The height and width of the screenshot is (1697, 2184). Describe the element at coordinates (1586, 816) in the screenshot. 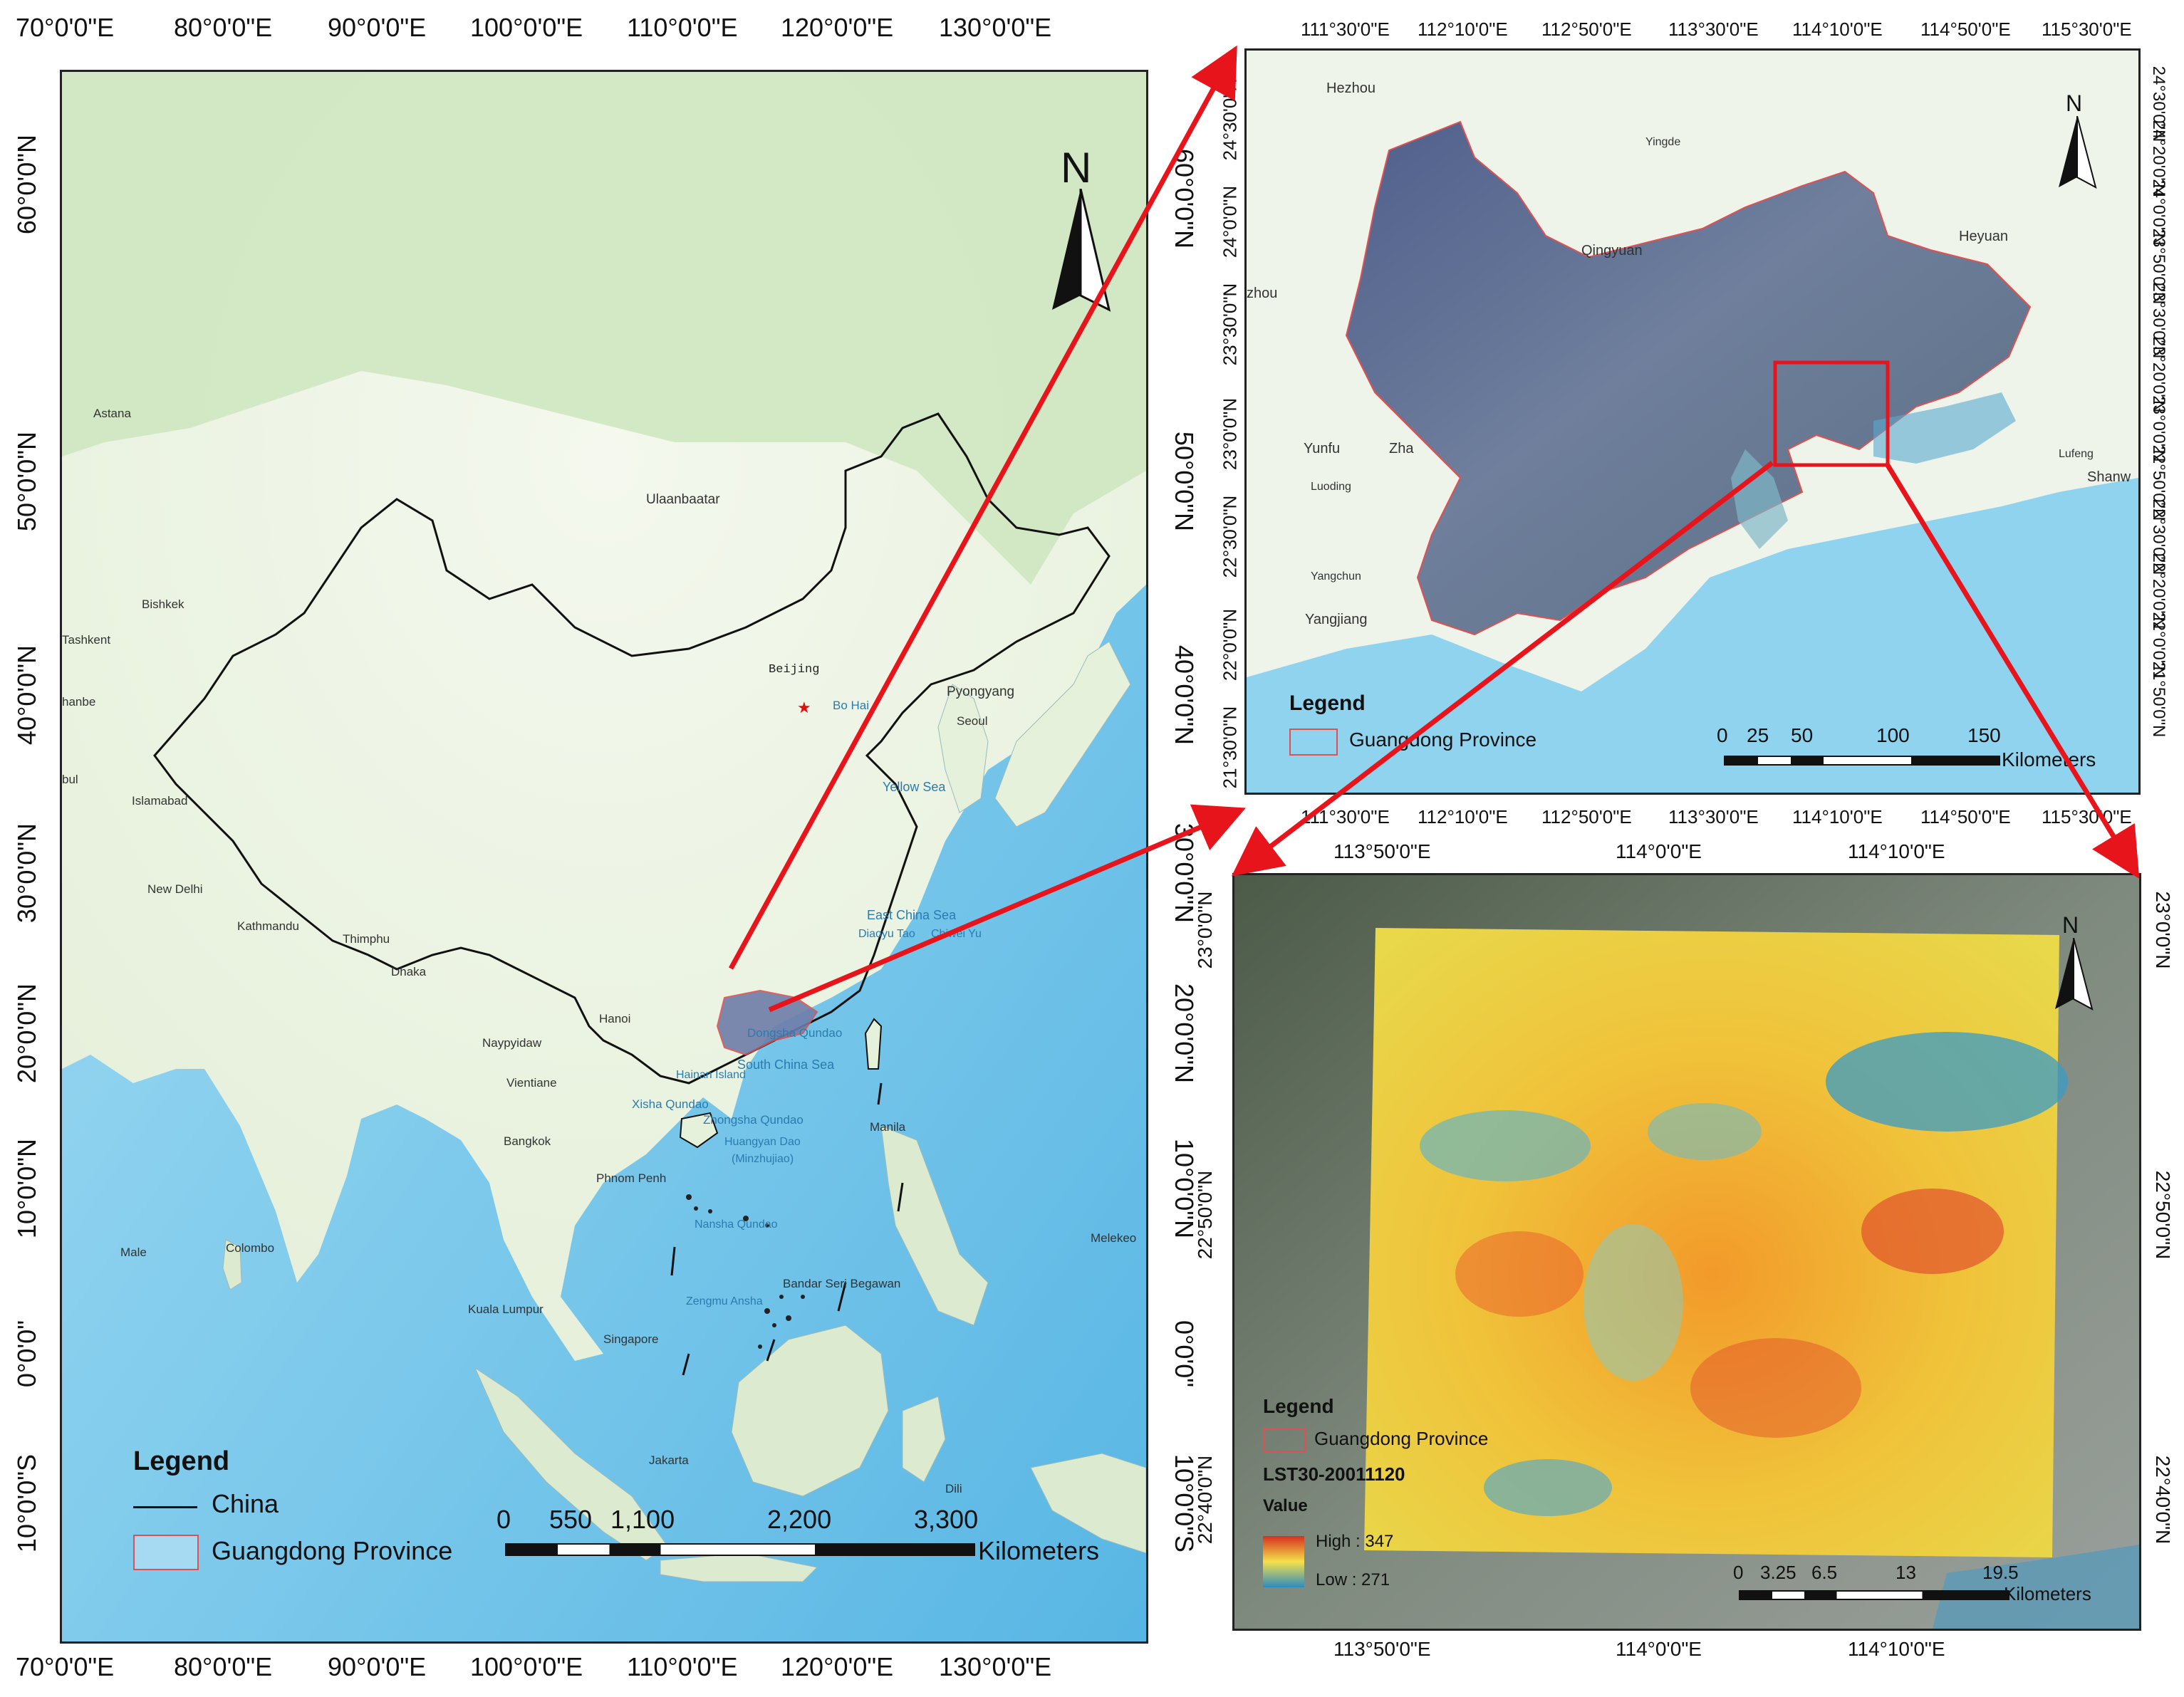

I see `lon-tick: 112°50'0"E` at that location.